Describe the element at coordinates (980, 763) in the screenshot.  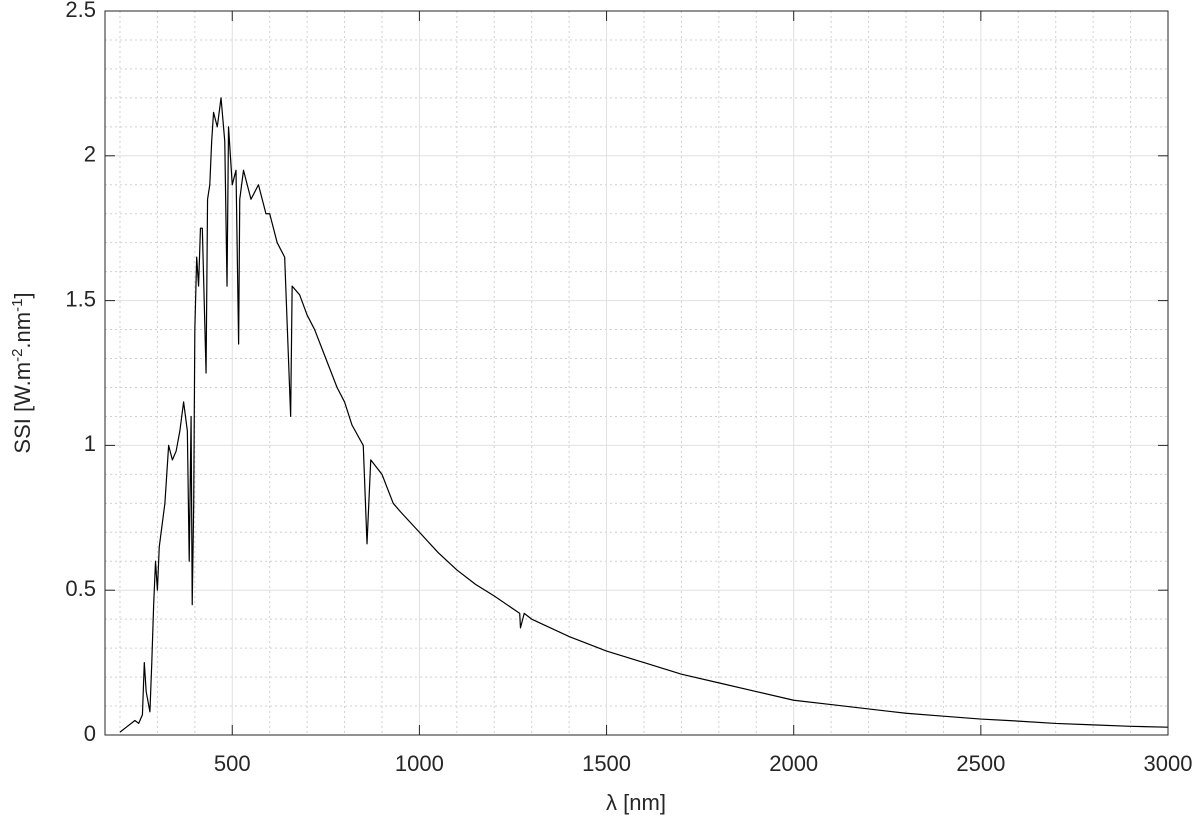
I see `x-tick-label: 2500` at that location.